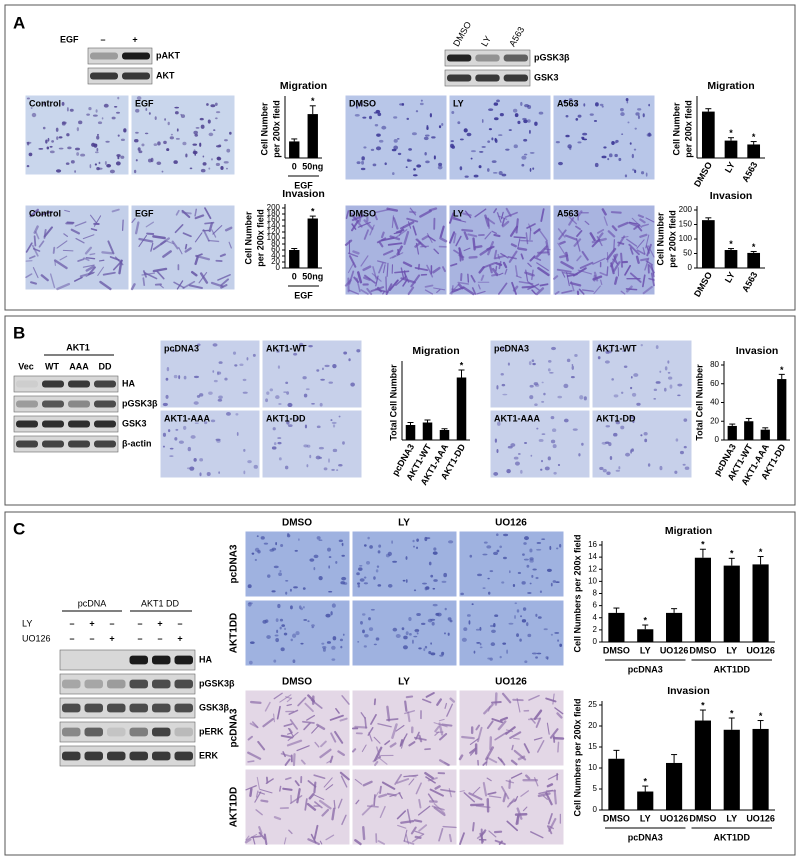  Describe the element at coordinates (79, 366) in the screenshot. I see `lane-label: AAA` at that location.